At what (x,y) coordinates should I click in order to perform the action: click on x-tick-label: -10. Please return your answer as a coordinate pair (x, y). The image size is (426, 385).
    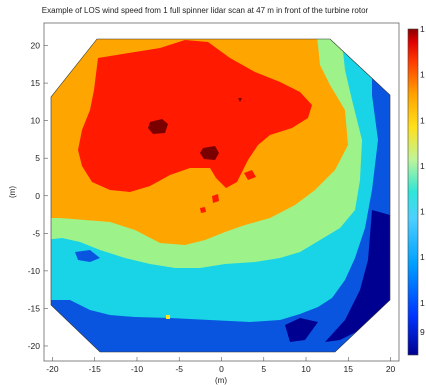
    Looking at the image, I should click on (137, 369).